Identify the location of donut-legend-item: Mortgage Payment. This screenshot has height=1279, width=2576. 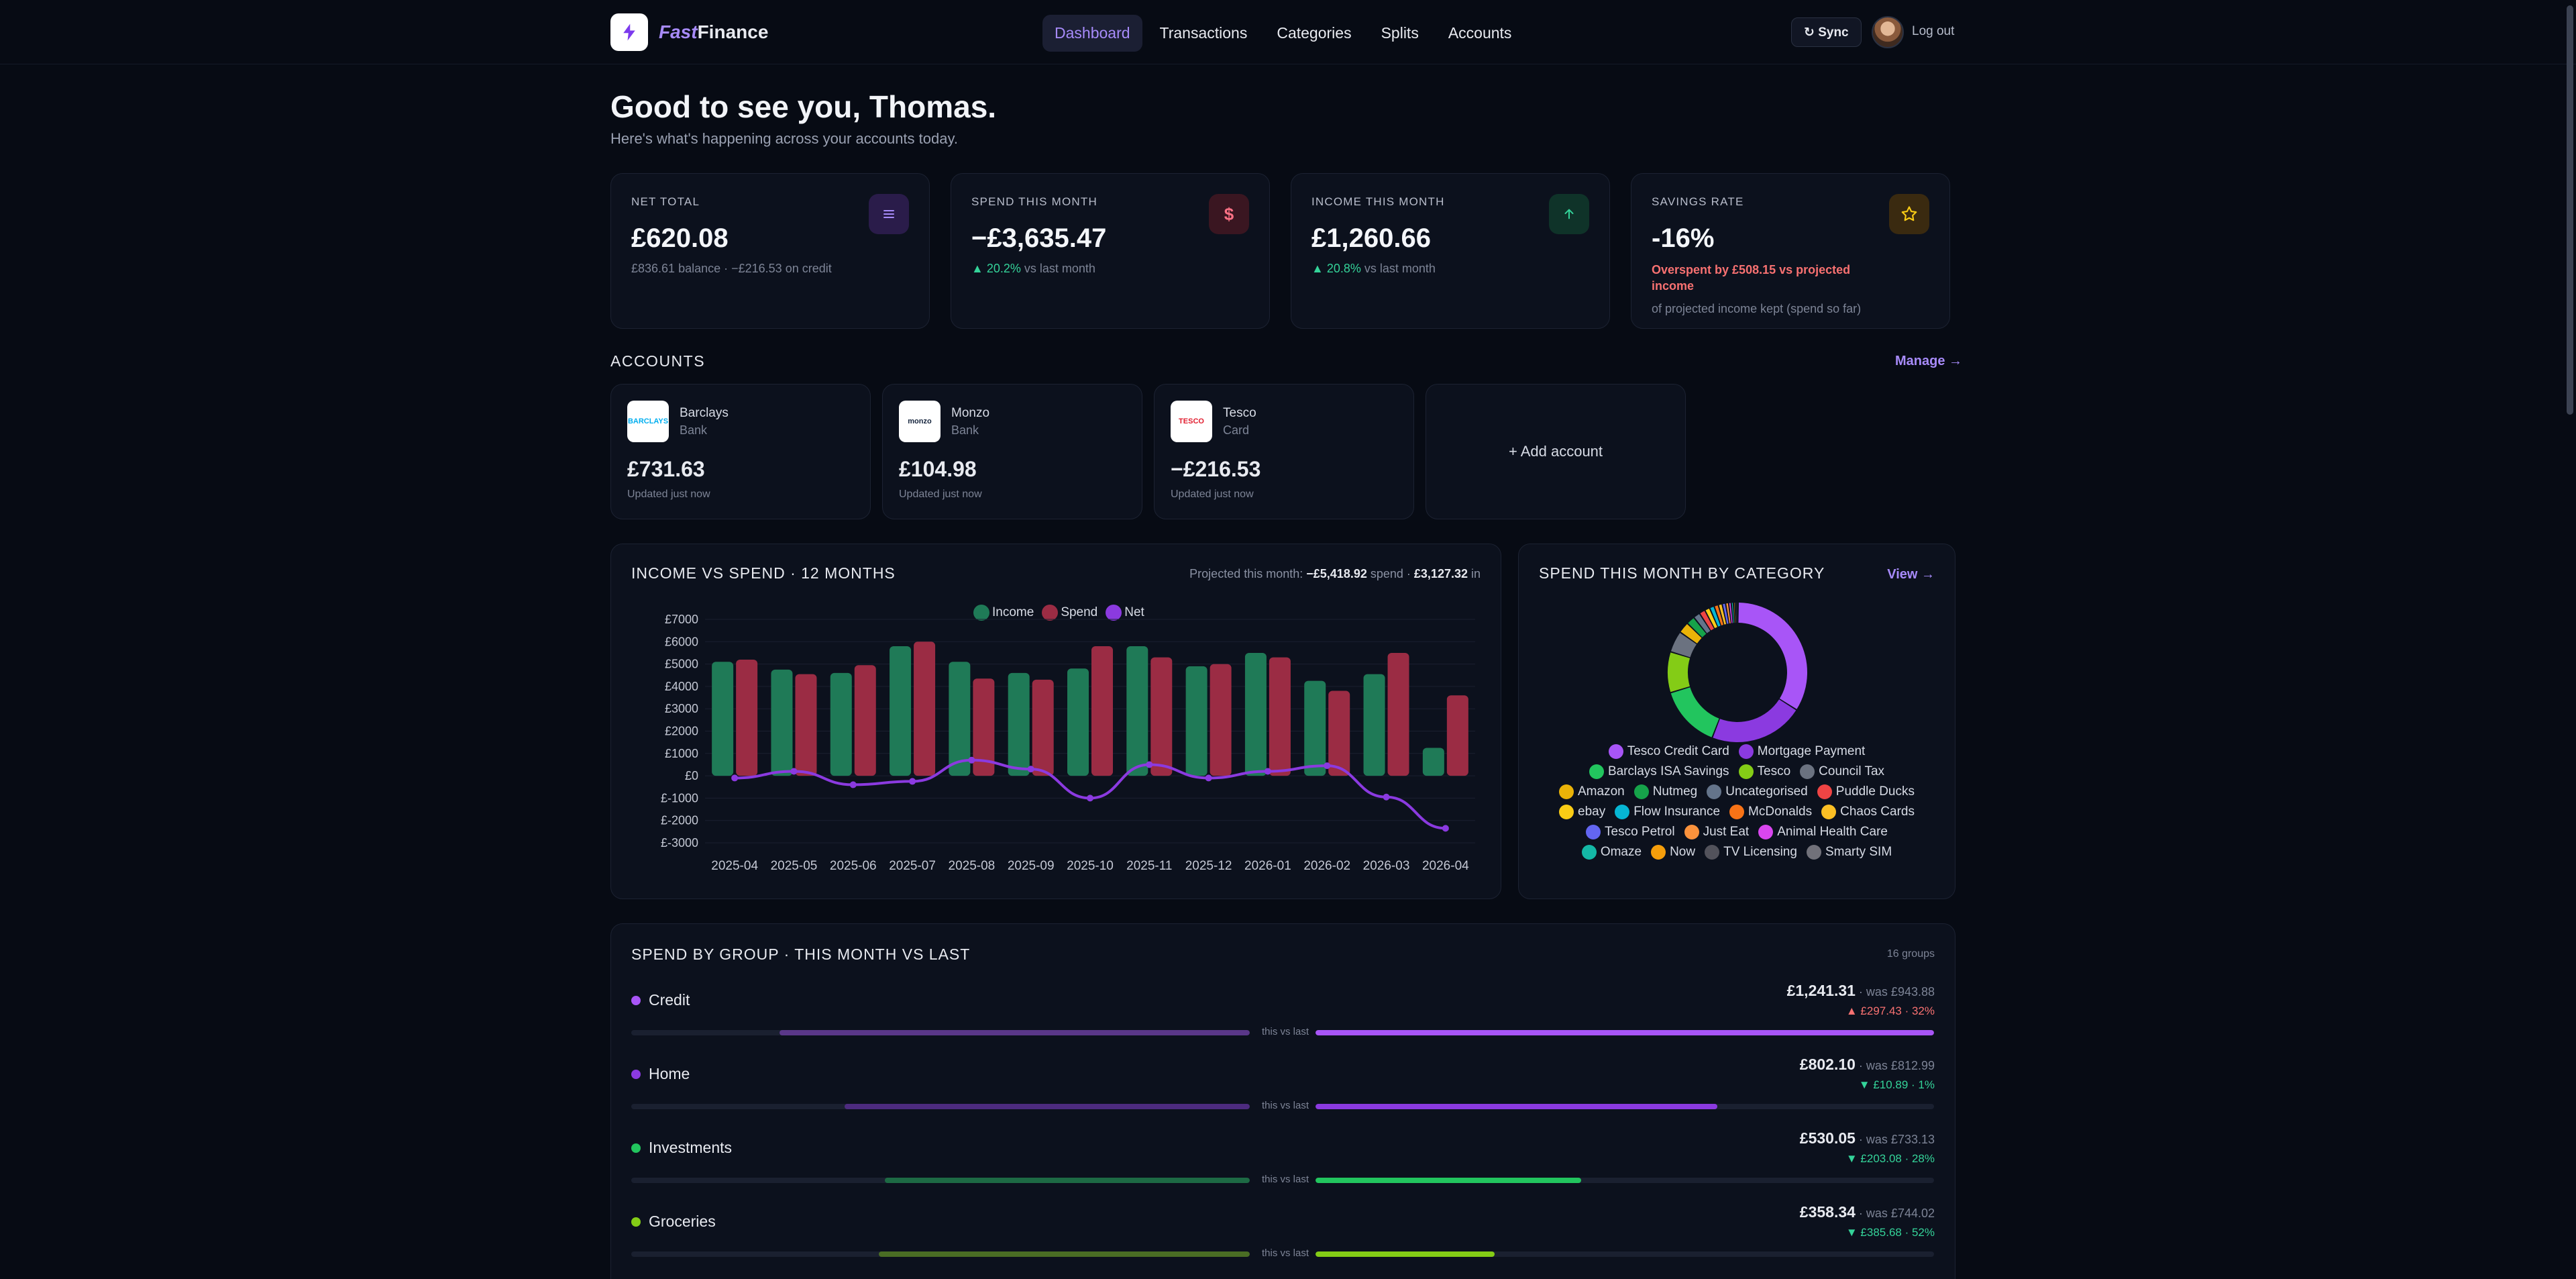
(1801, 751).